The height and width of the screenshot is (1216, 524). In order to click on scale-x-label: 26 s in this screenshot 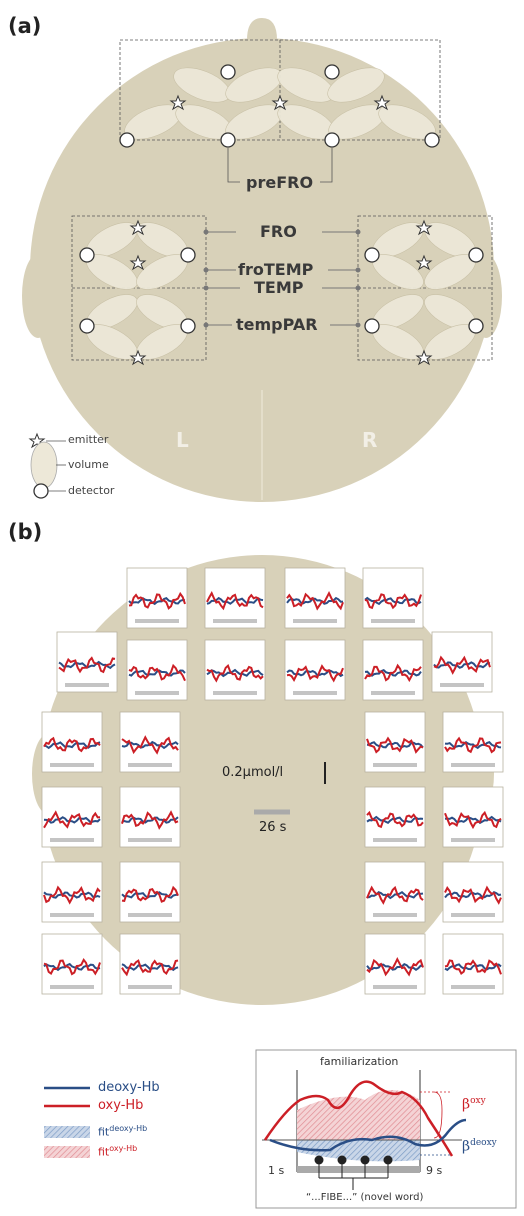, I will do `click(273, 827)`.